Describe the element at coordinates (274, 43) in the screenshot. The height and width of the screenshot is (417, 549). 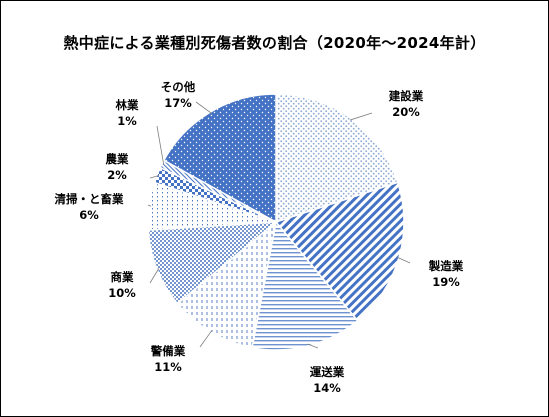
I see `chart-title: 熱中症による業種別死傷者数の割合（2020年〜2024年計）` at that location.